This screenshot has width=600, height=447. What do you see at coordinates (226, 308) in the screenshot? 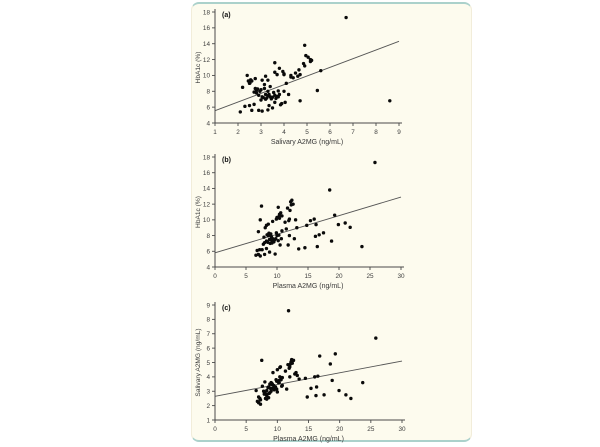
I see `panel-letter: (c)` at bounding box center [226, 308].